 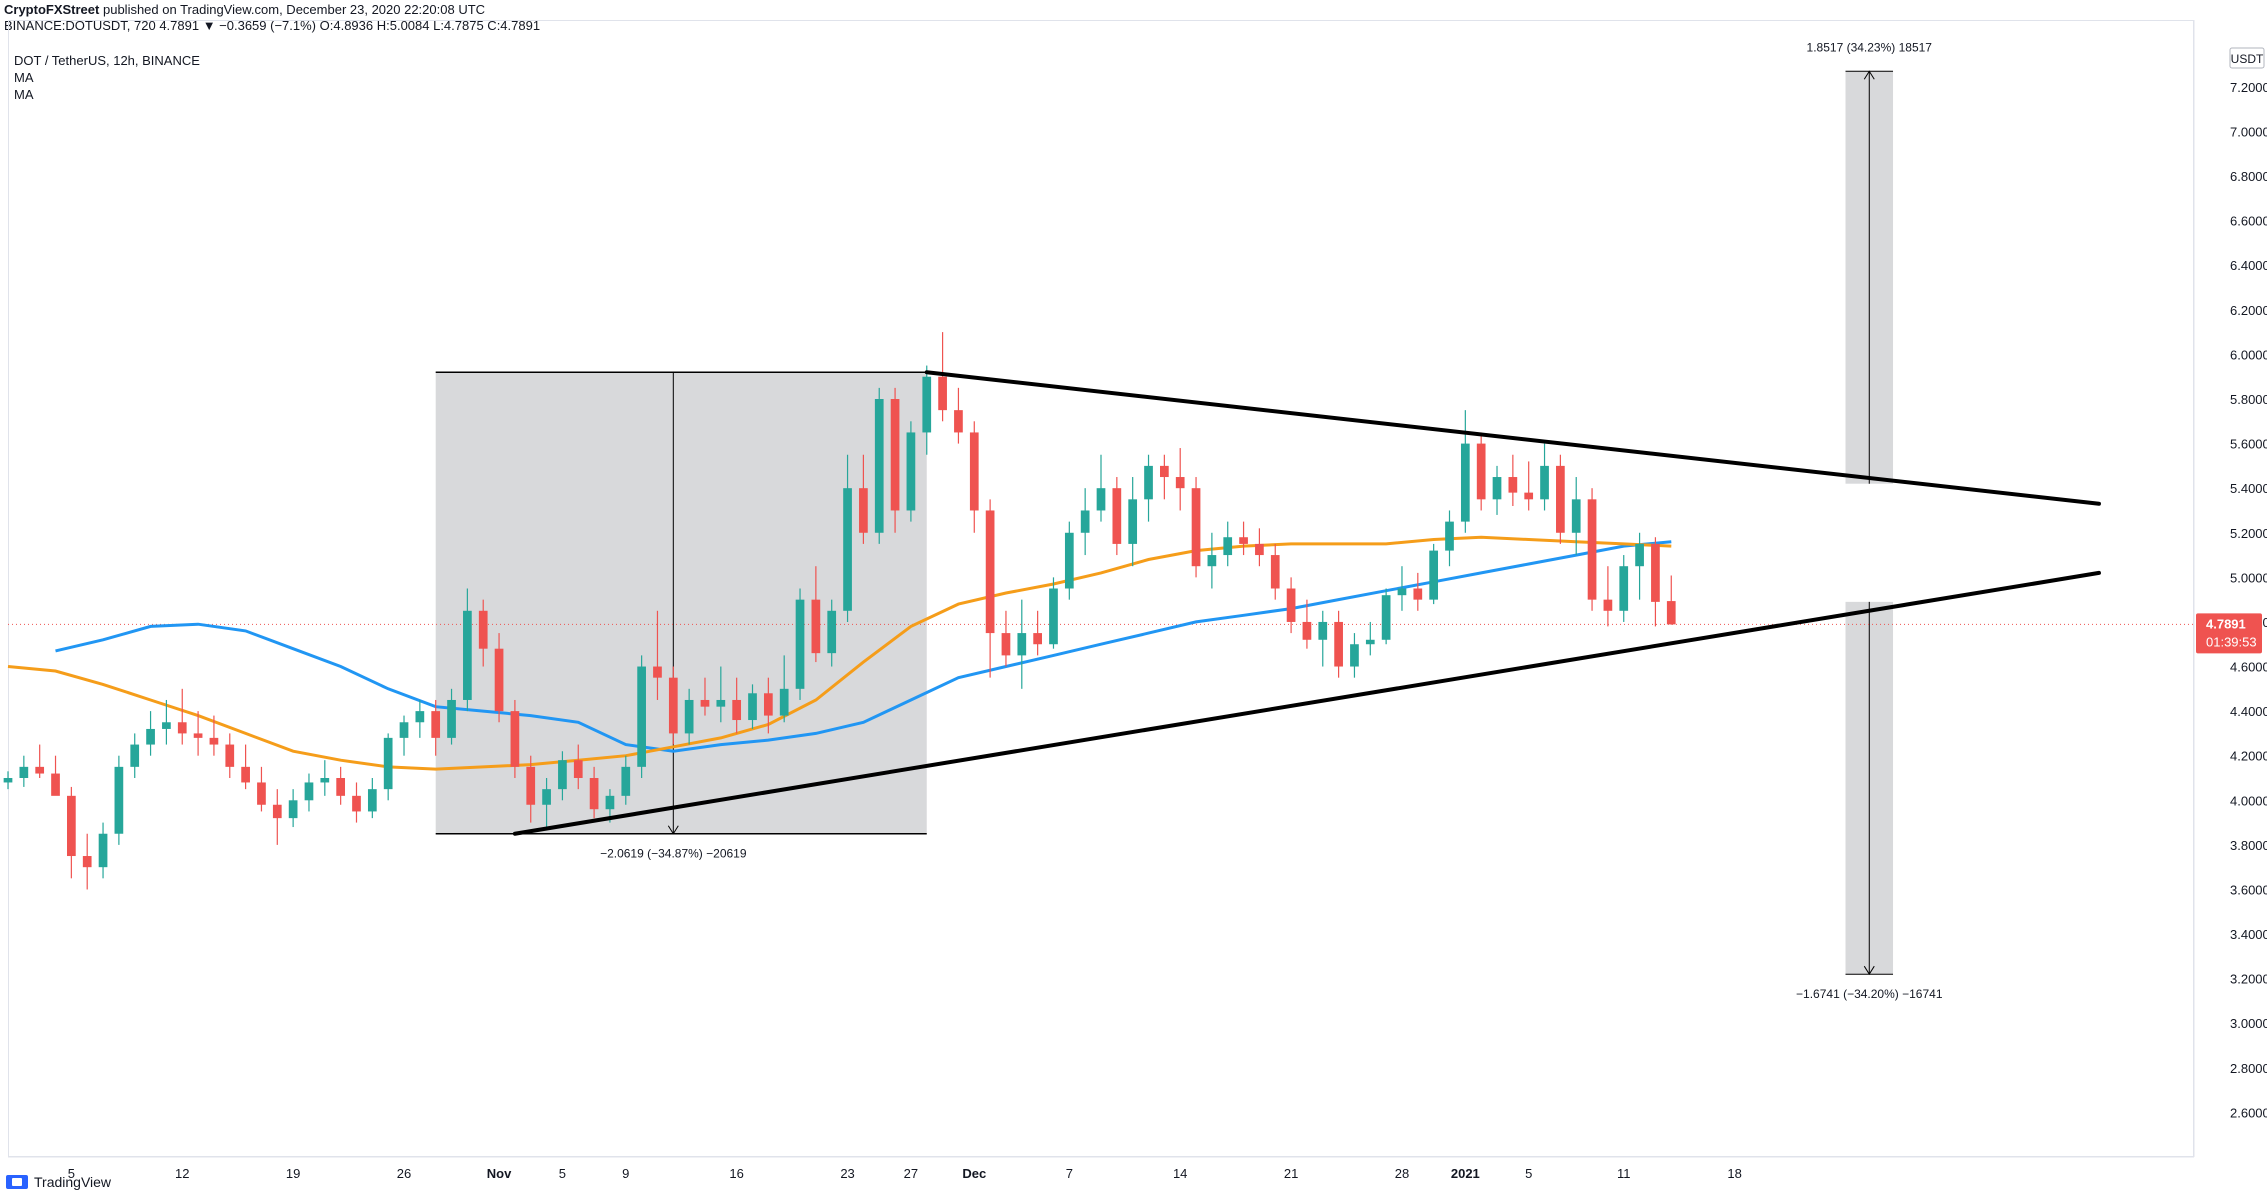 What do you see at coordinates (911, 1173) in the screenshot?
I see `x-tick-label: 27` at bounding box center [911, 1173].